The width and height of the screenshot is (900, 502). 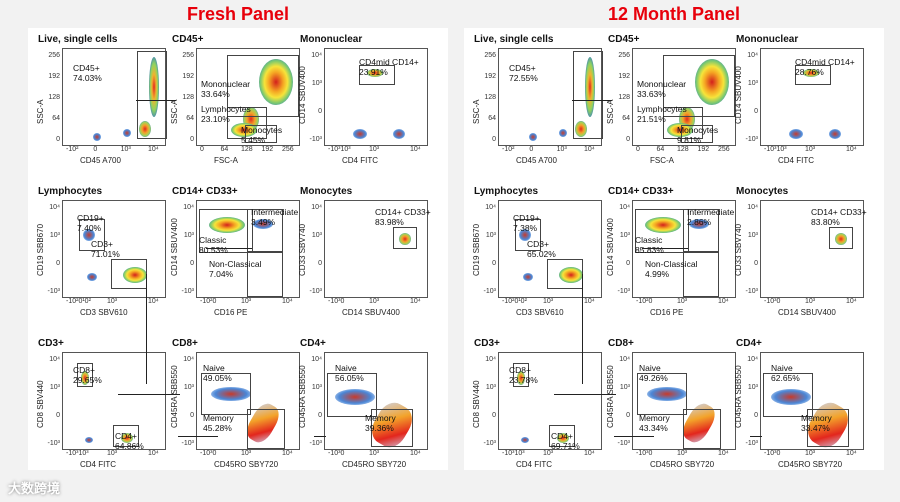 I want to click on y-axis-label: CD33 SBV740, so click(x=302, y=249).